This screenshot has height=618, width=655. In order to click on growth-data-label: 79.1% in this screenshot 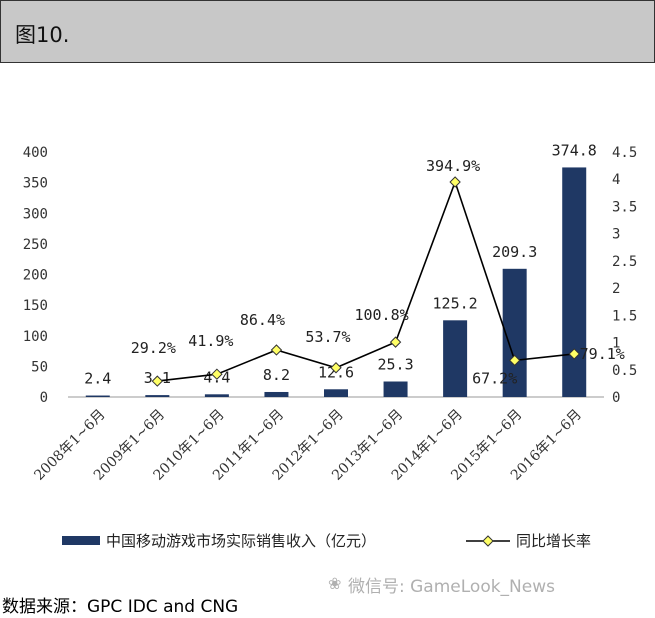, I will do `click(602, 354)`.